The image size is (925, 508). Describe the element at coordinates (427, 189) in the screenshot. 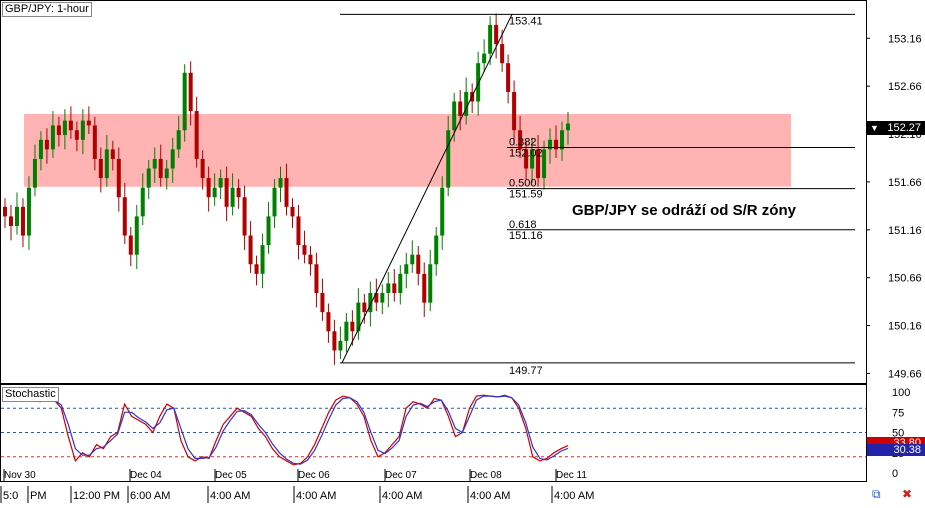

I see `trend-line` at that location.